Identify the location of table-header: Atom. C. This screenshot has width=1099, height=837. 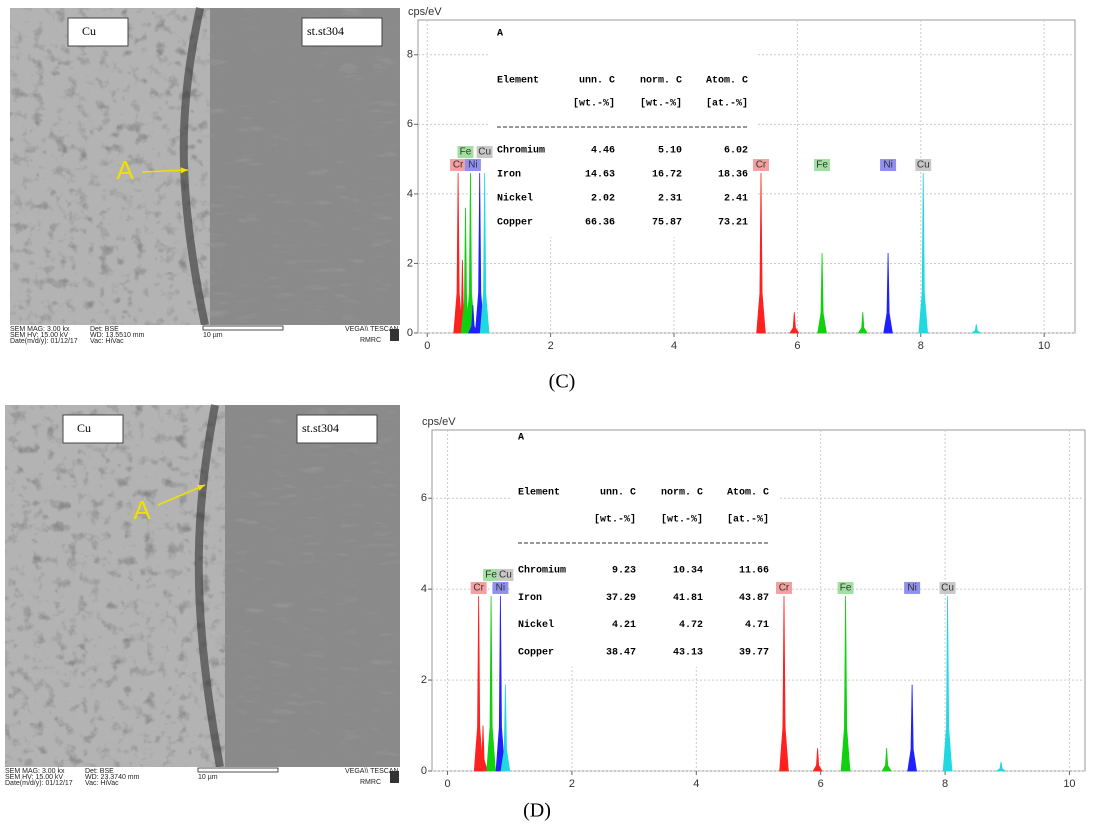
(748, 493).